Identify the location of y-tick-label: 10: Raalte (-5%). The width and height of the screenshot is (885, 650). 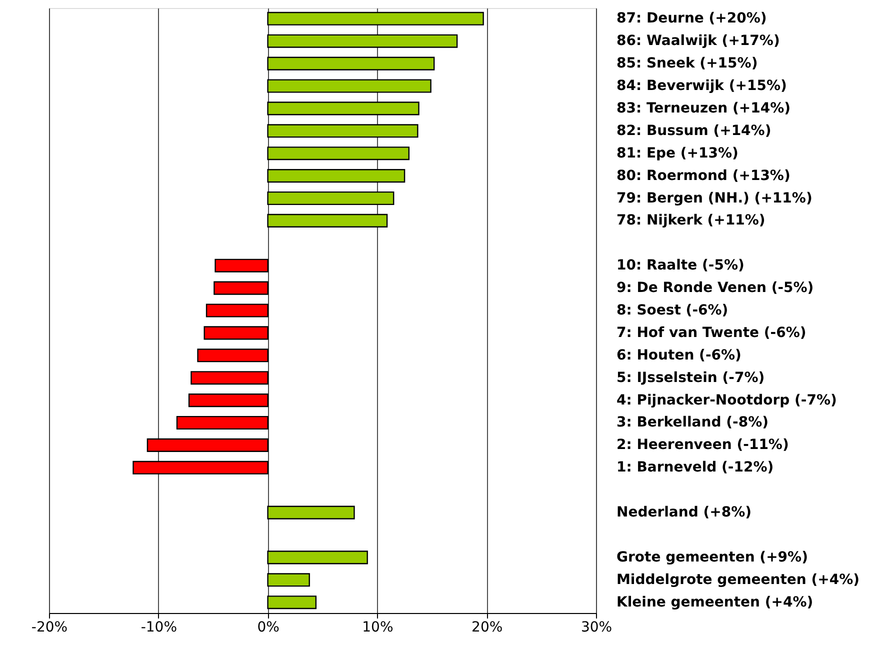
(680, 266).